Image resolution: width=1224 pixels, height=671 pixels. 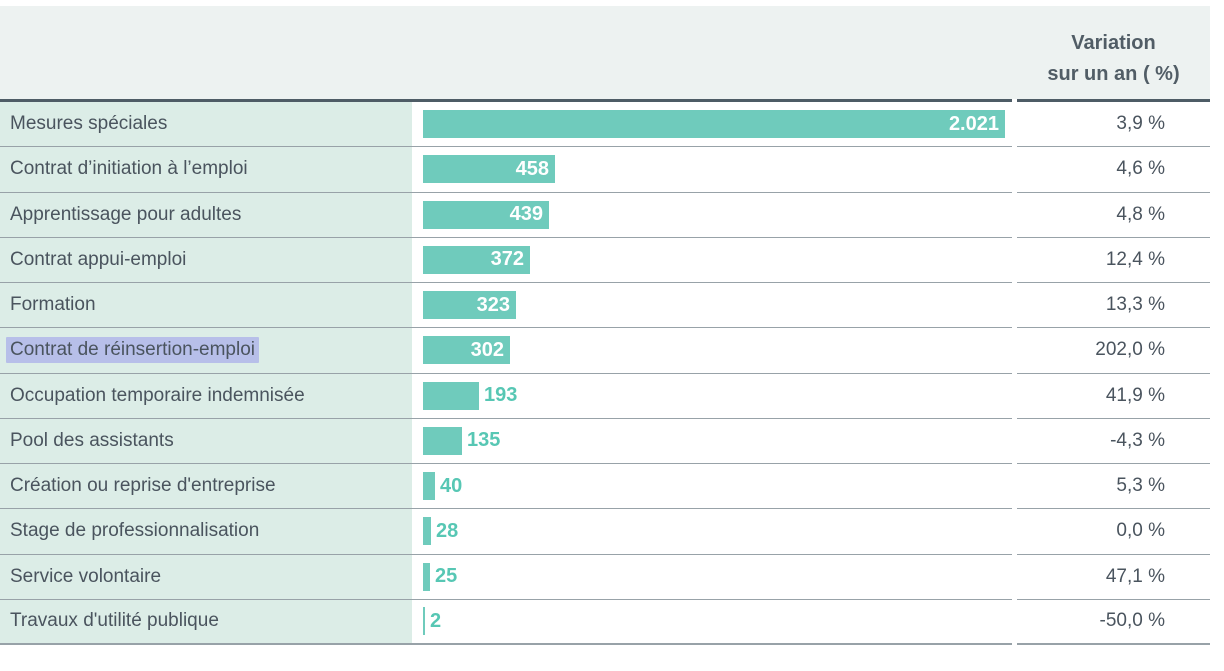 I want to click on variation-value: 202,0 %, so click(x=1113, y=351).